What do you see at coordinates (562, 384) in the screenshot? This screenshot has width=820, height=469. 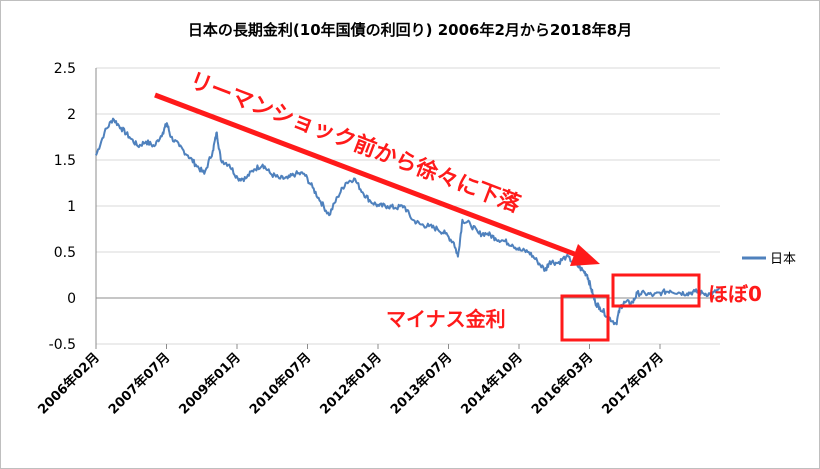 I see `x-tick-label: 2016年03月` at bounding box center [562, 384].